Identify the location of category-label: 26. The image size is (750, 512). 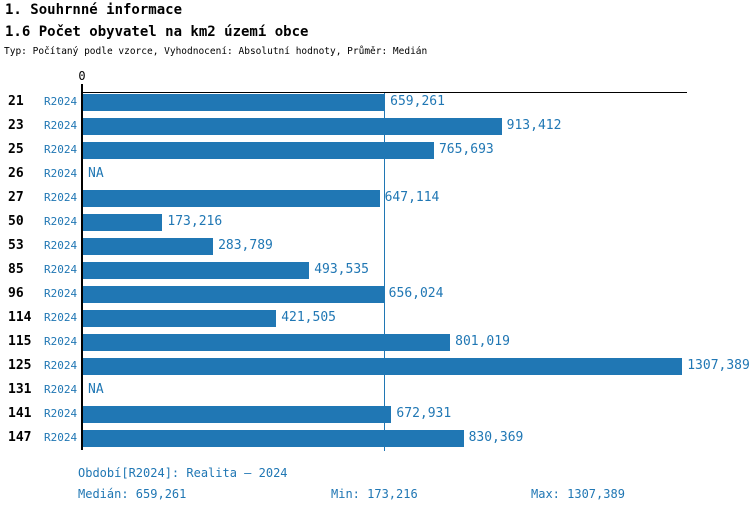
(16, 173).